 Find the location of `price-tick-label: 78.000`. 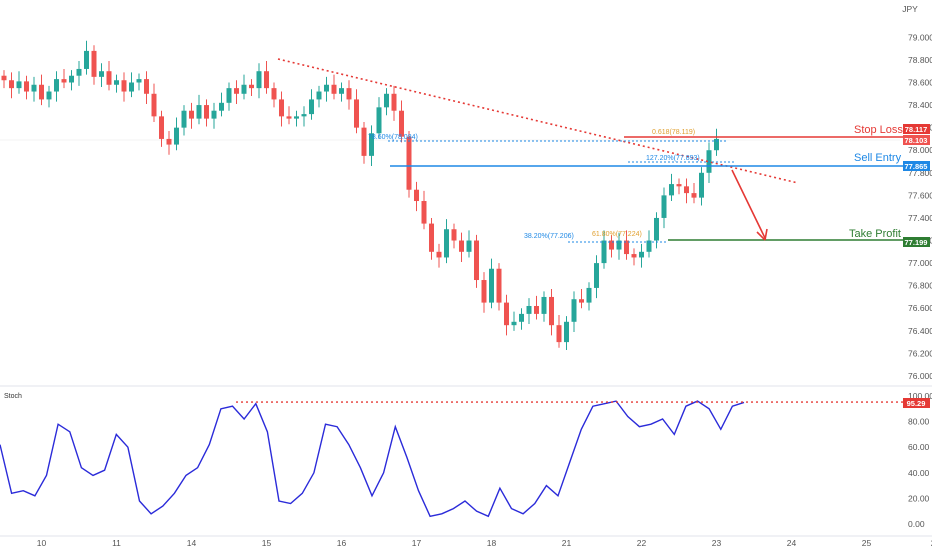

price-tick-label: 78.000 is located at coordinates (920, 150).